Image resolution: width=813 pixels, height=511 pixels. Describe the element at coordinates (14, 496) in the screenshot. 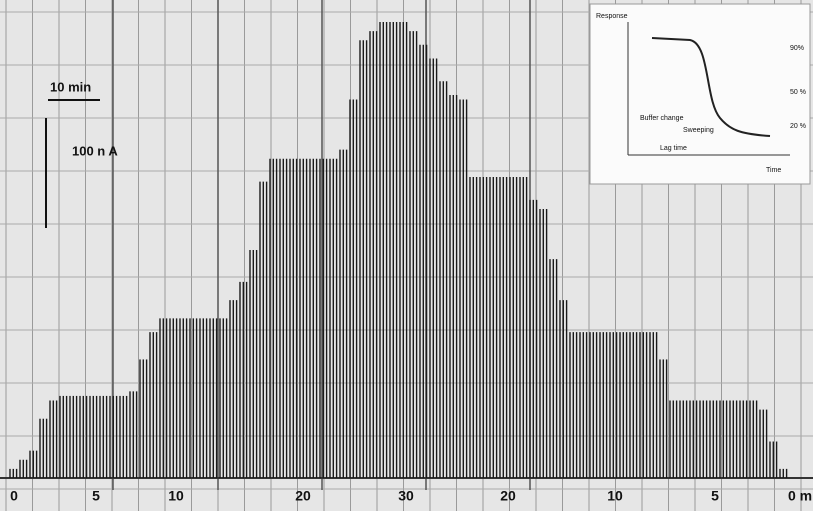

I see `x-tick-label: 0` at that location.